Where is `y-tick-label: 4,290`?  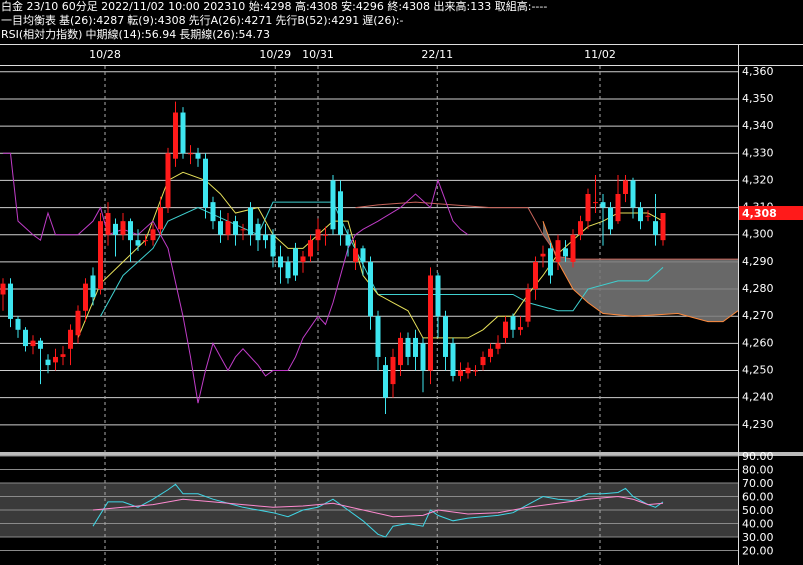 y-tick-label: 4,290 is located at coordinates (758, 261).